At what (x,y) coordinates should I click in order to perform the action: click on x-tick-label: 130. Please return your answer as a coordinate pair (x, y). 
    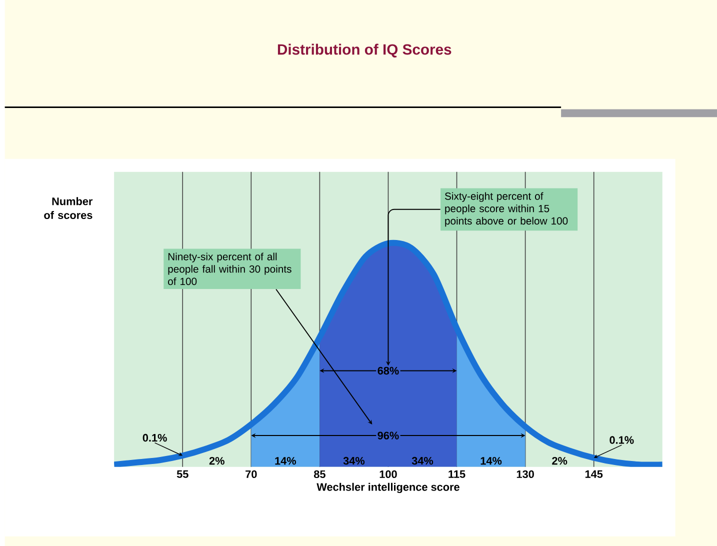
    Looking at the image, I should click on (525, 474).